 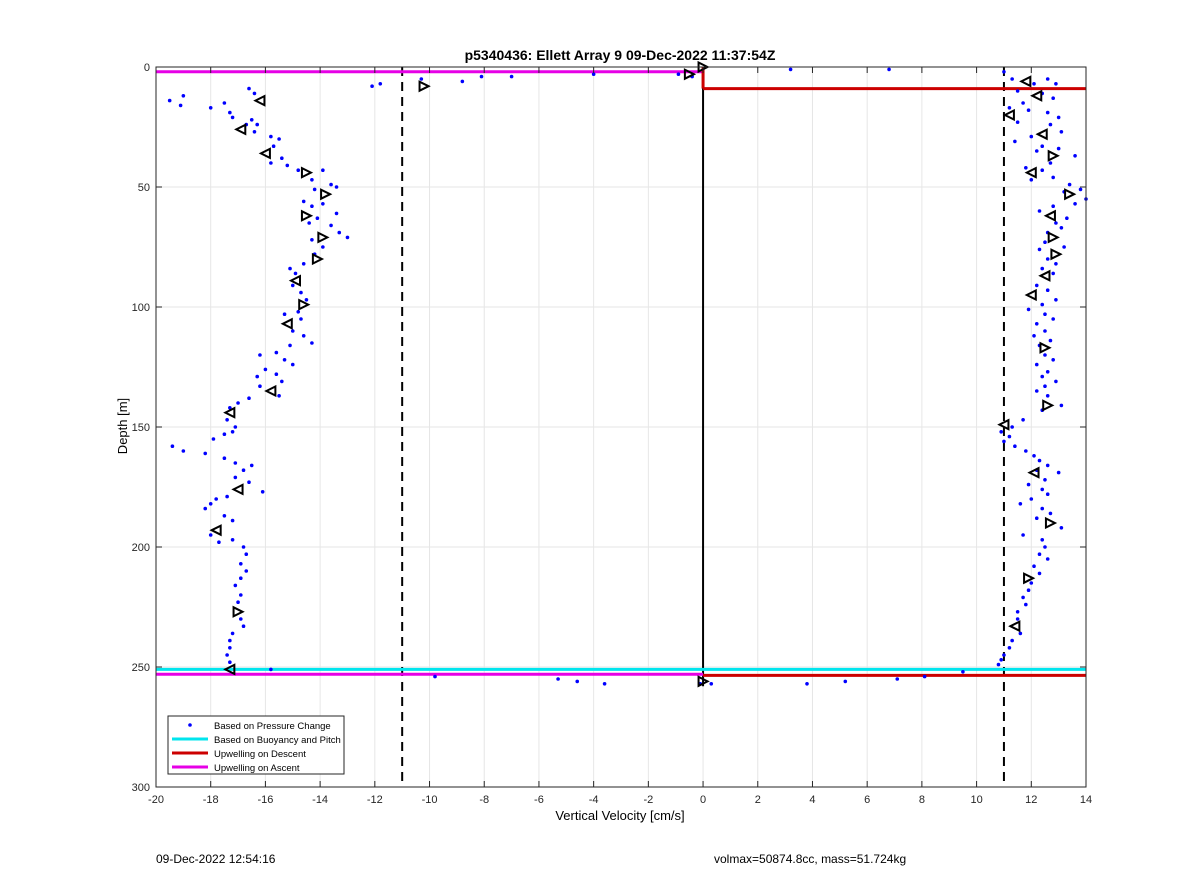 What do you see at coordinates (375, 800) in the screenshot?
I see `x-tick-label: -12` at bounding box center [375, 800].